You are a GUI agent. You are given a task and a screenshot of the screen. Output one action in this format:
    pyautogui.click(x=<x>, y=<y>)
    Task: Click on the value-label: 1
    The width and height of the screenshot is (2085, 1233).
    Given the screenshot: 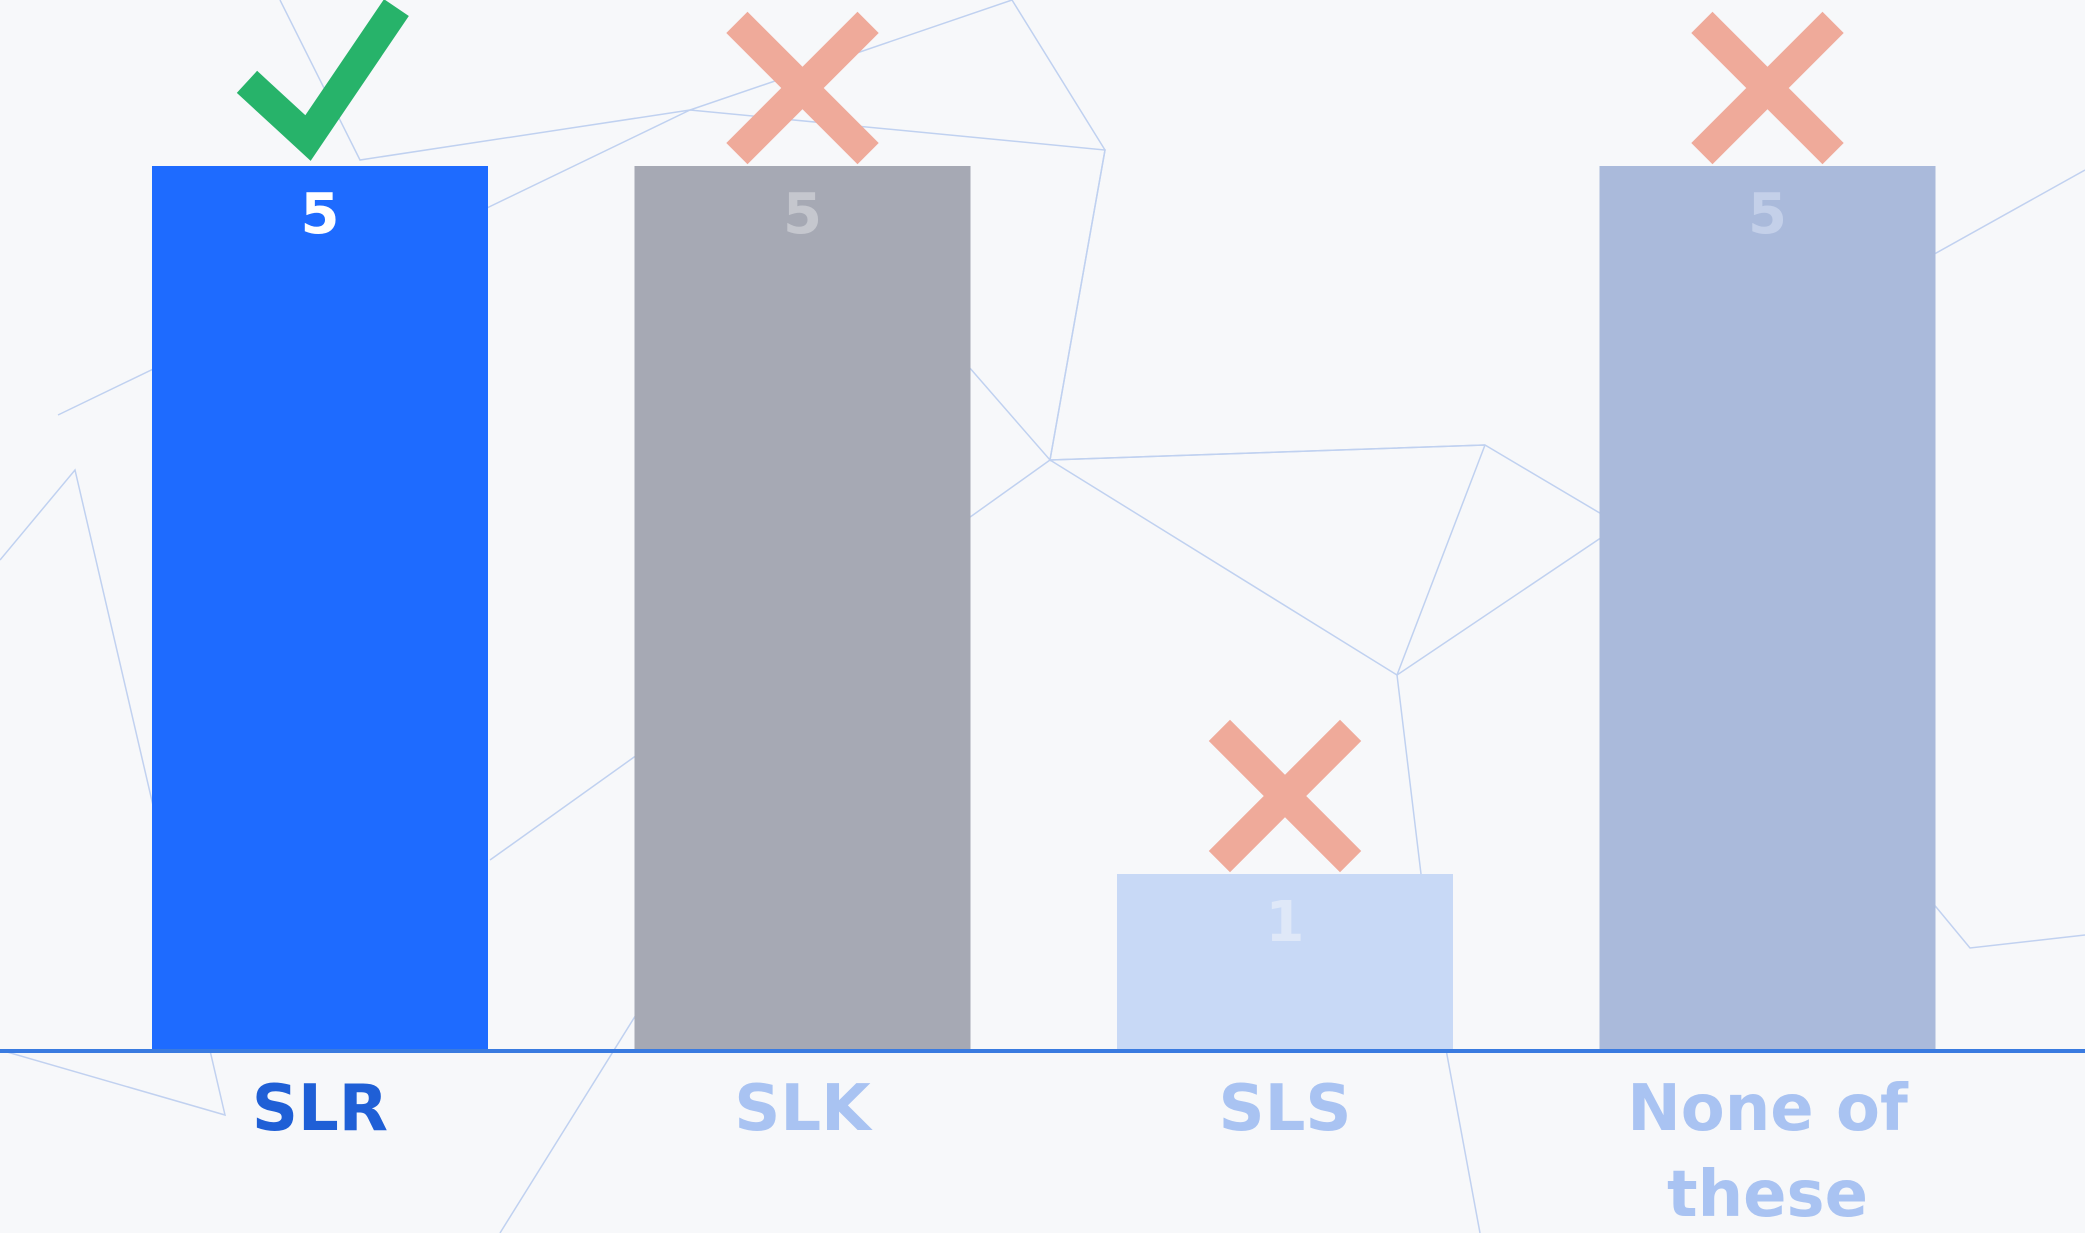 What is the action you would take?
    pyautogui.click(x=1285, y=922)
    